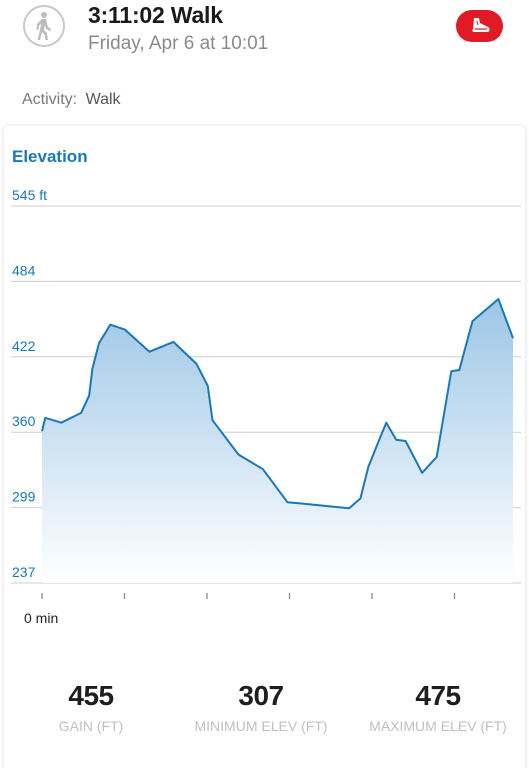 The image size is (529, 768). What do you see at coordinates (41, 618) in the screenshot?
I see `x-tick-label: 0 min` at bounding box center [41, 618].